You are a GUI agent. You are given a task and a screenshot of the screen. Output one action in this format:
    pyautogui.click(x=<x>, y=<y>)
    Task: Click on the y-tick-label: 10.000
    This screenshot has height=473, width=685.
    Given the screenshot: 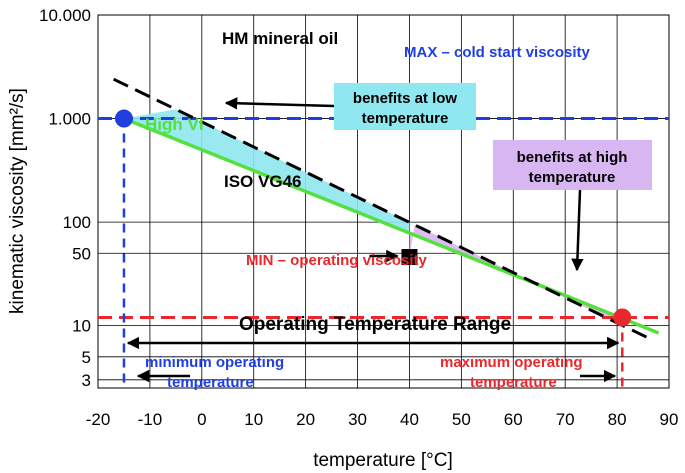 What is the action you would take?
    pyautogui.click(x=65, y=15)
    